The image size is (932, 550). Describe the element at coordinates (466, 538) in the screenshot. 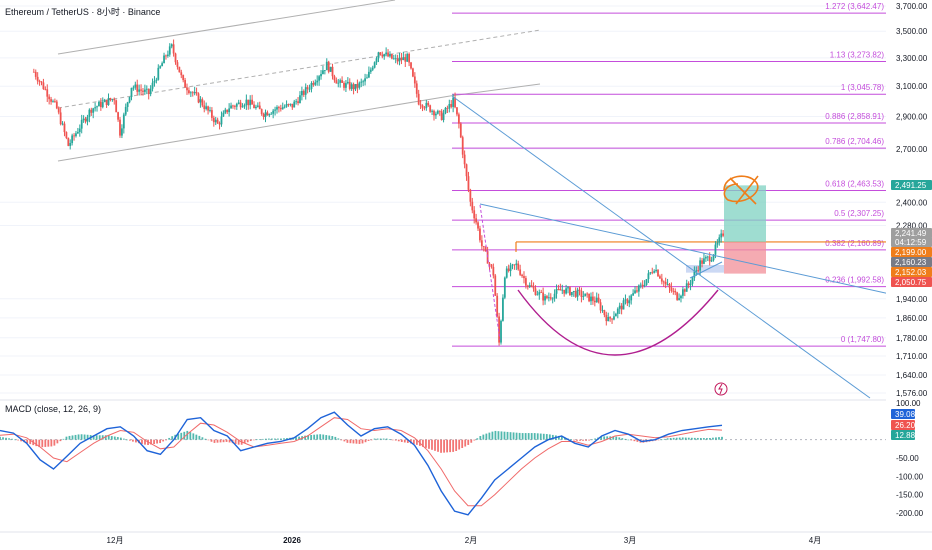

I see `time-axis: 12月 2026 2月 3月 4月` at that location.